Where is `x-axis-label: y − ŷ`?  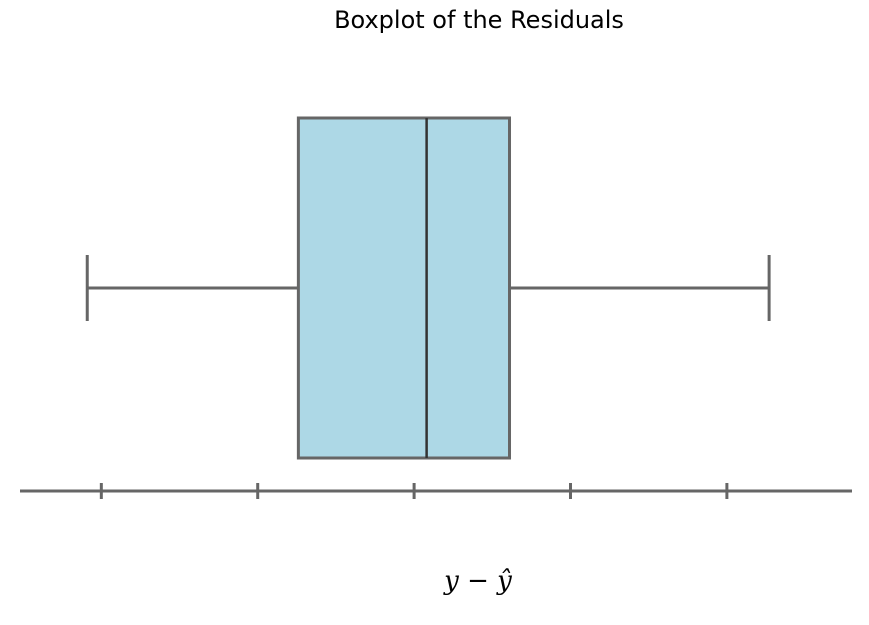
x-axis-label: y − ŷ is located at coordinates (477, 581).